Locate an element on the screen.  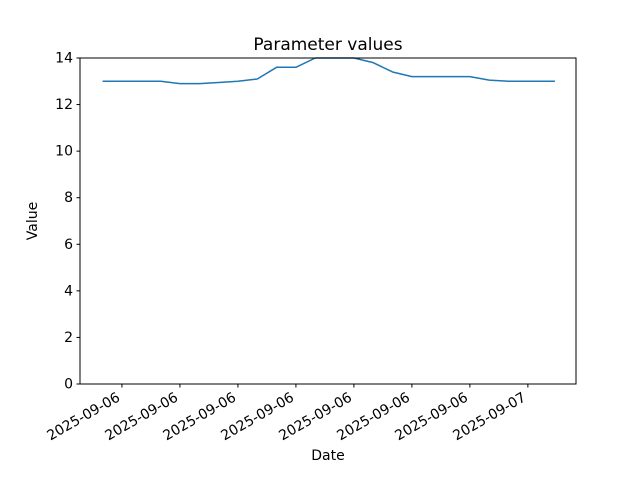
y-axis-label: Value is located at coordinates (33, 221).